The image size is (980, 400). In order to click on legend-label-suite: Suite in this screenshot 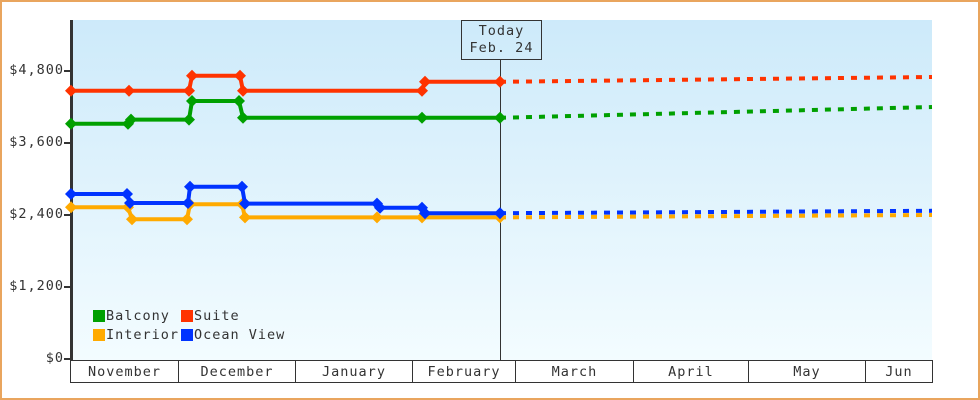, I will do `click(217, 316)`.